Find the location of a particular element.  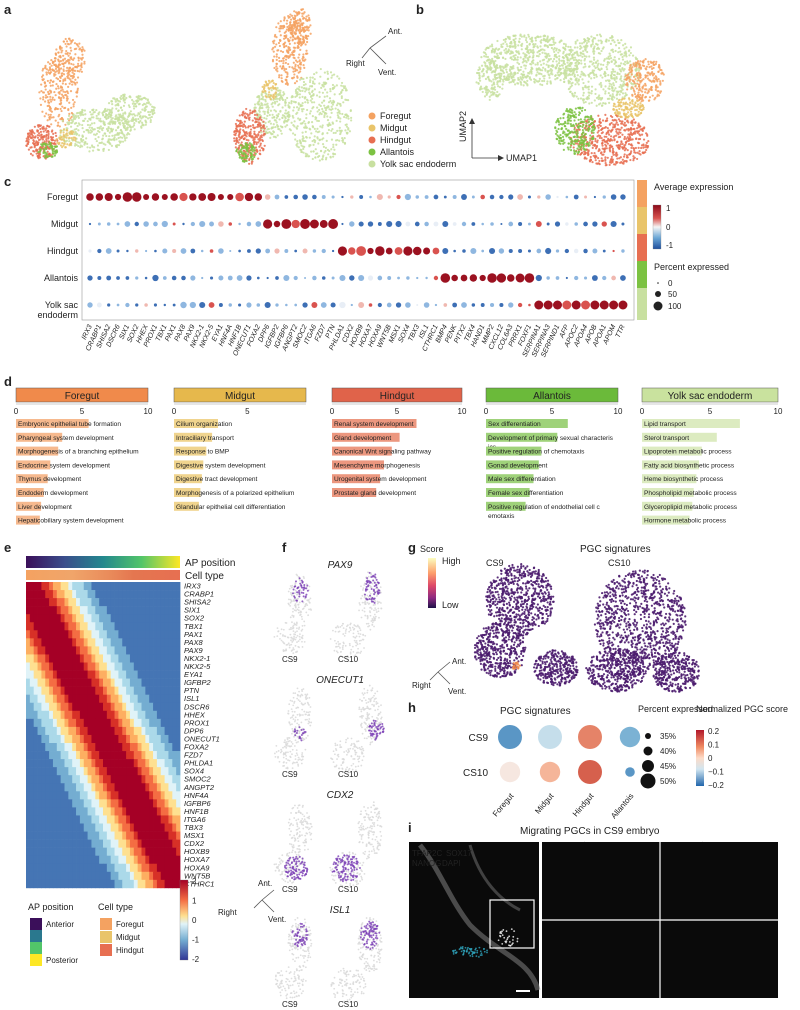

d-axis-tick: 0 is located at coordinates (642, 411).